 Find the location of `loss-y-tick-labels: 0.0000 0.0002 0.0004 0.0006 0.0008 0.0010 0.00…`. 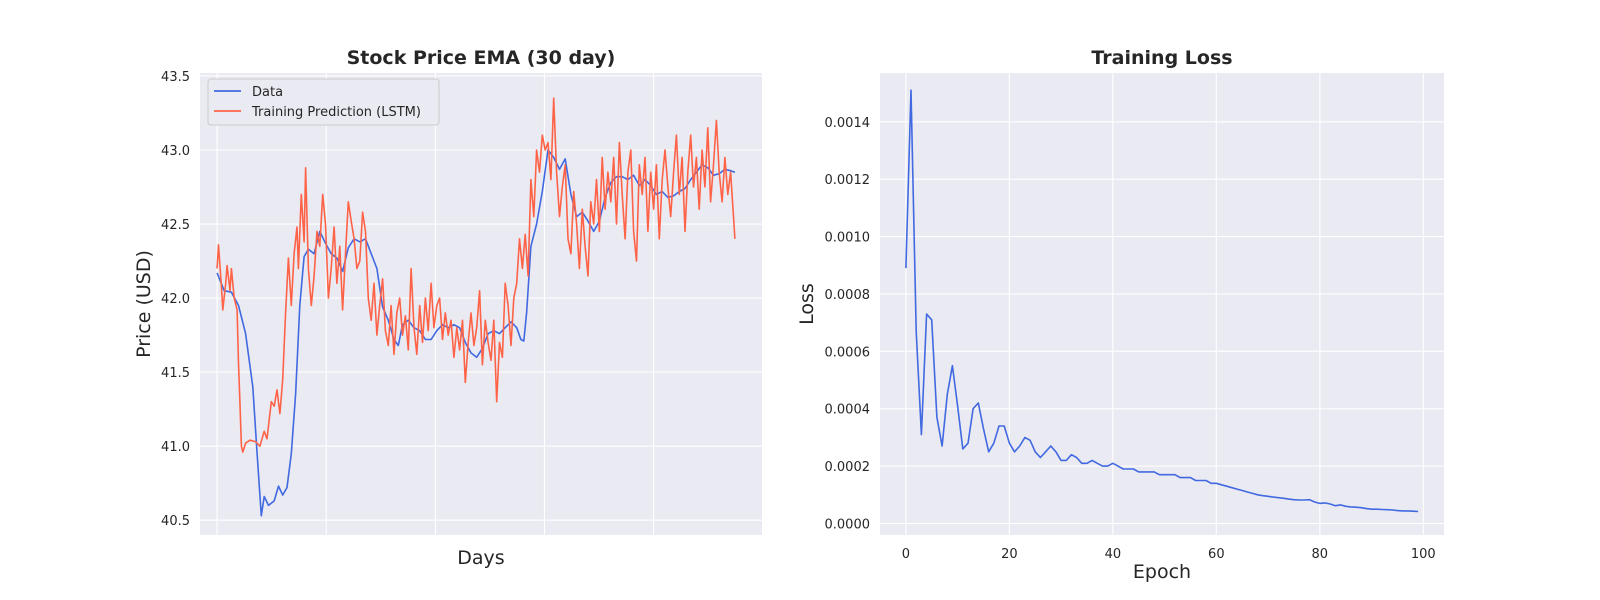

loss-y-tick-labels: 0.0000 0.0002 0.0004 0.0006 0.0008 0.0010 0.00… is located at coordinates (848, 324).